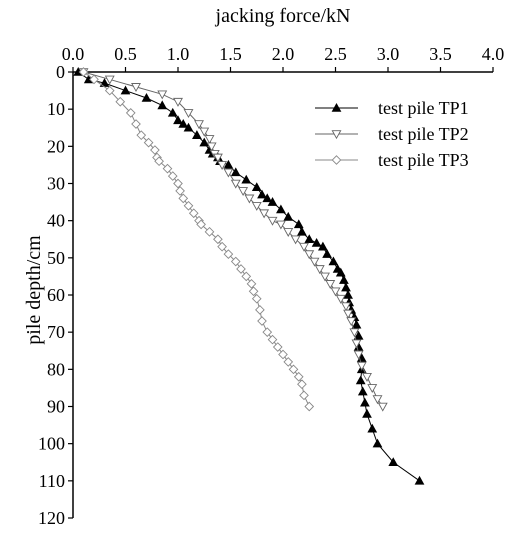 The height and width of the screenshot is (550, 531). Describe the element at coordinates (52, 481) in the screenshot. I see `y-tick-label: 110` at that location.